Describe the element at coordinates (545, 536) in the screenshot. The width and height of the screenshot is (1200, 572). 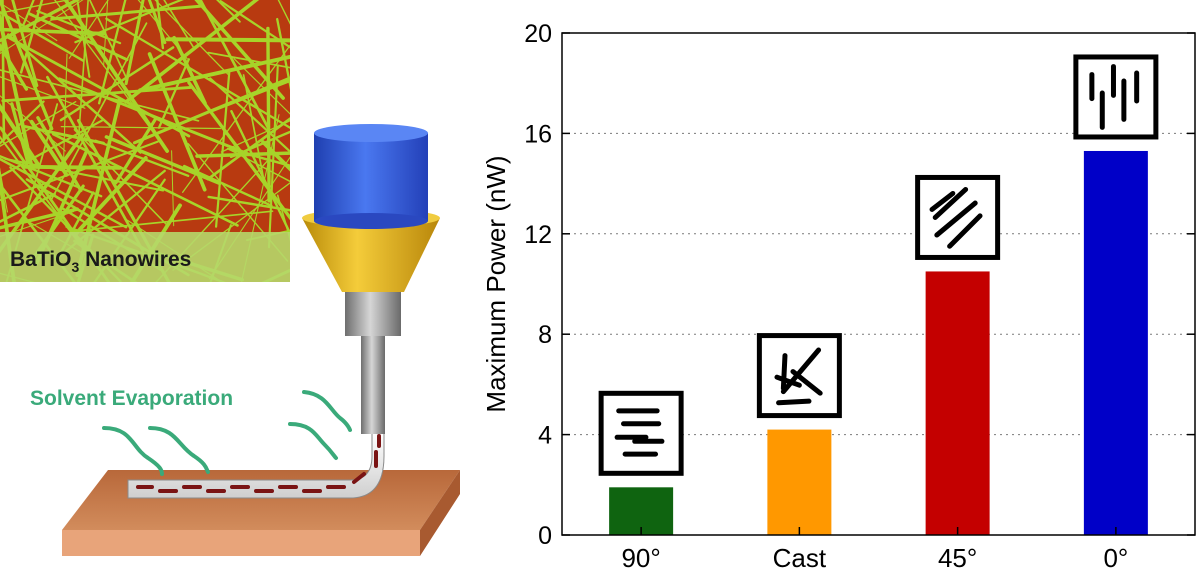
I see `y-tick-label: 0` at that location.